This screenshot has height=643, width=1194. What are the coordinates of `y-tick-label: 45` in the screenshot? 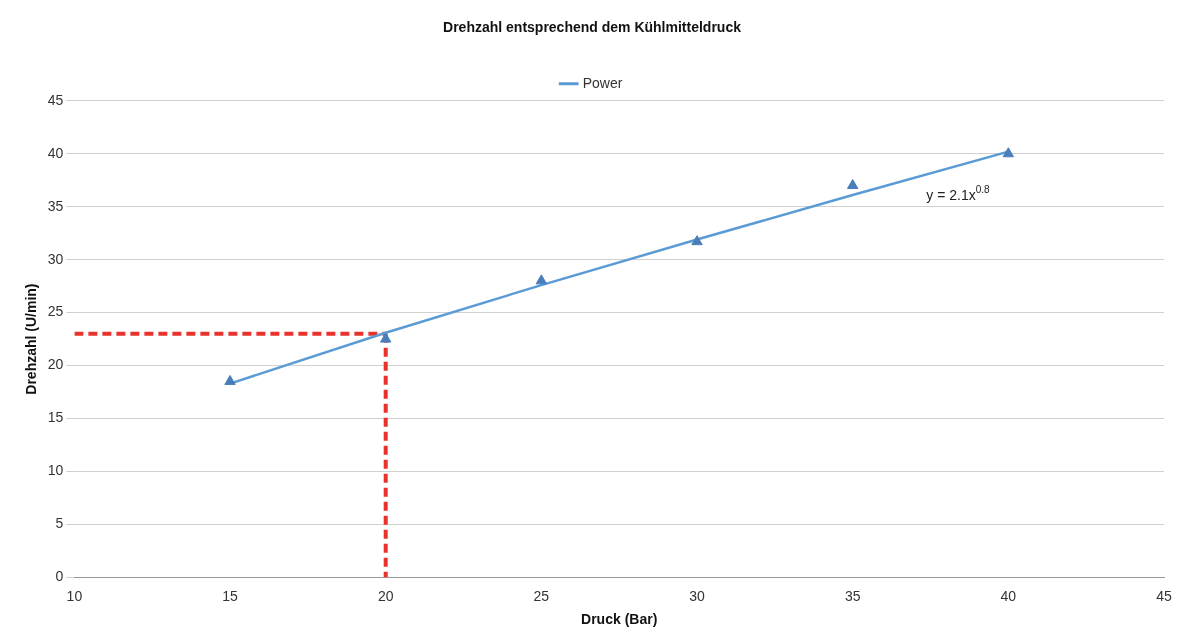 It's located at (55, 99).